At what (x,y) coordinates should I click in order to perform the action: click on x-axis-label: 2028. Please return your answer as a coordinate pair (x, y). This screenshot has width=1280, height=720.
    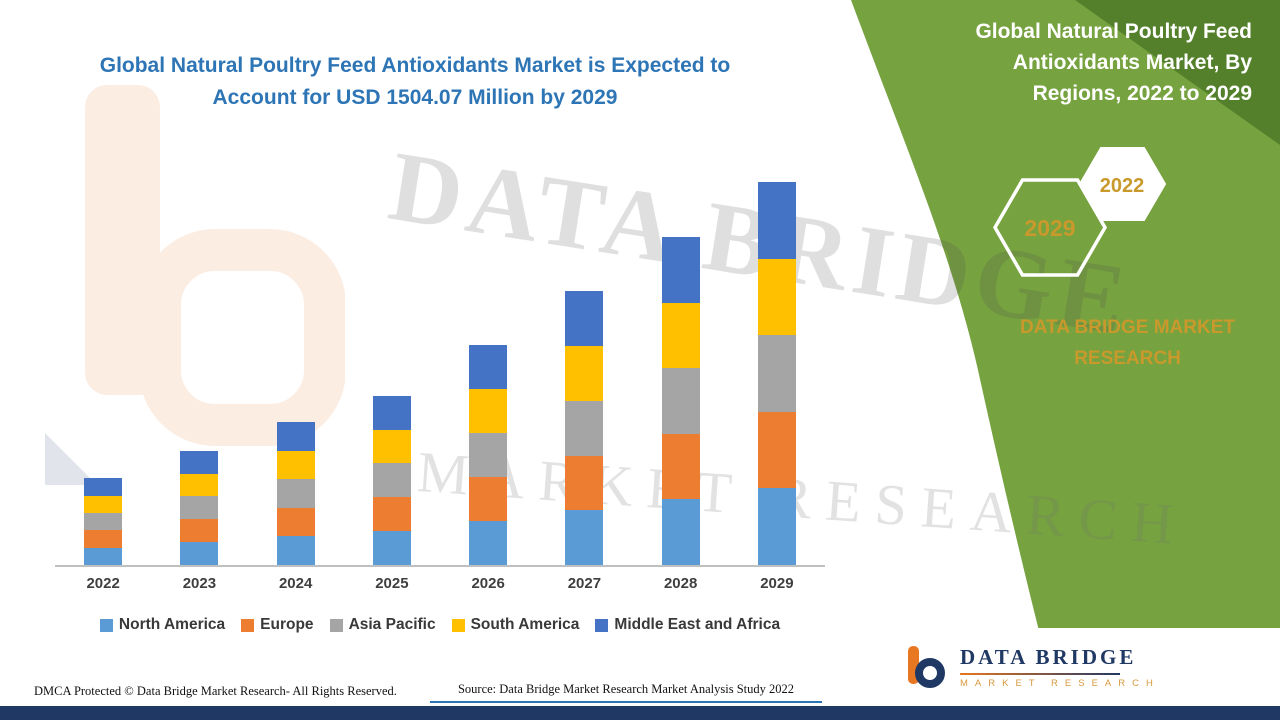
    Looking at the image, I should click on (680, 583).